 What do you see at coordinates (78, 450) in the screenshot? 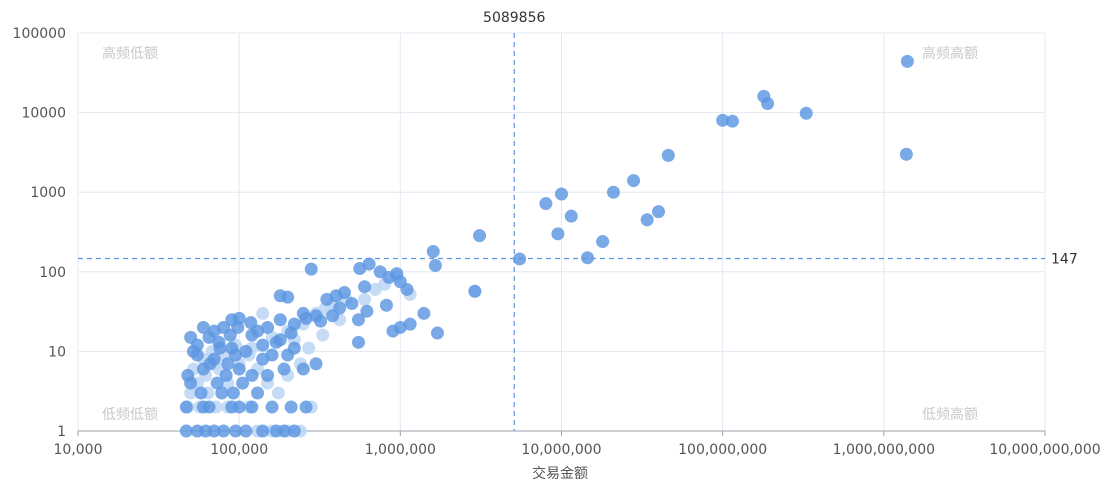
I see `x-tick-label: 10,000` at bounding box center [78, 450].